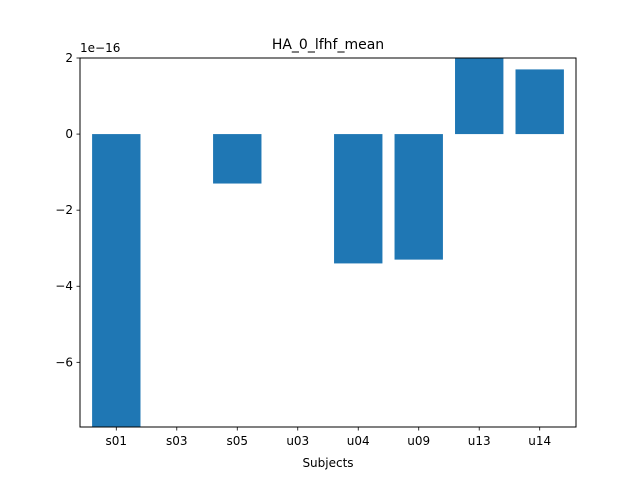  I want to click on y-tick-label: −2, so click(64, 210).